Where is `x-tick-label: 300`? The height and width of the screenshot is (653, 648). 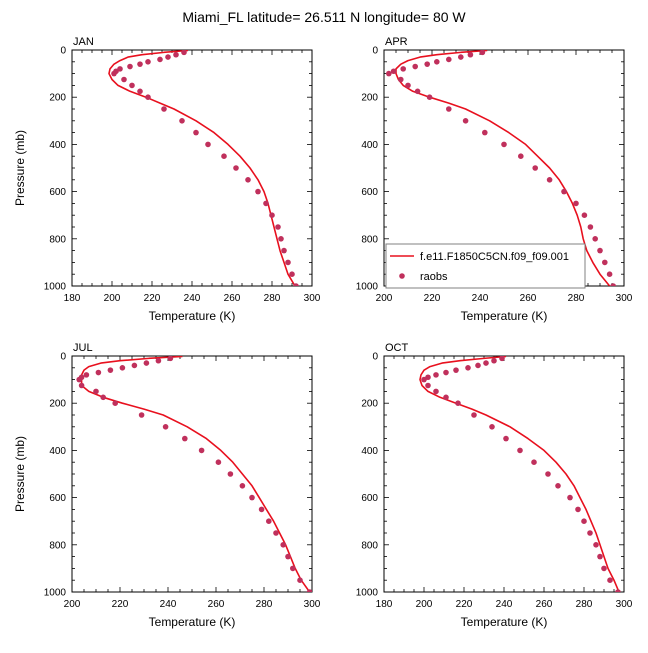 x-tick-label: 300 is located at coordinates (312, 298).